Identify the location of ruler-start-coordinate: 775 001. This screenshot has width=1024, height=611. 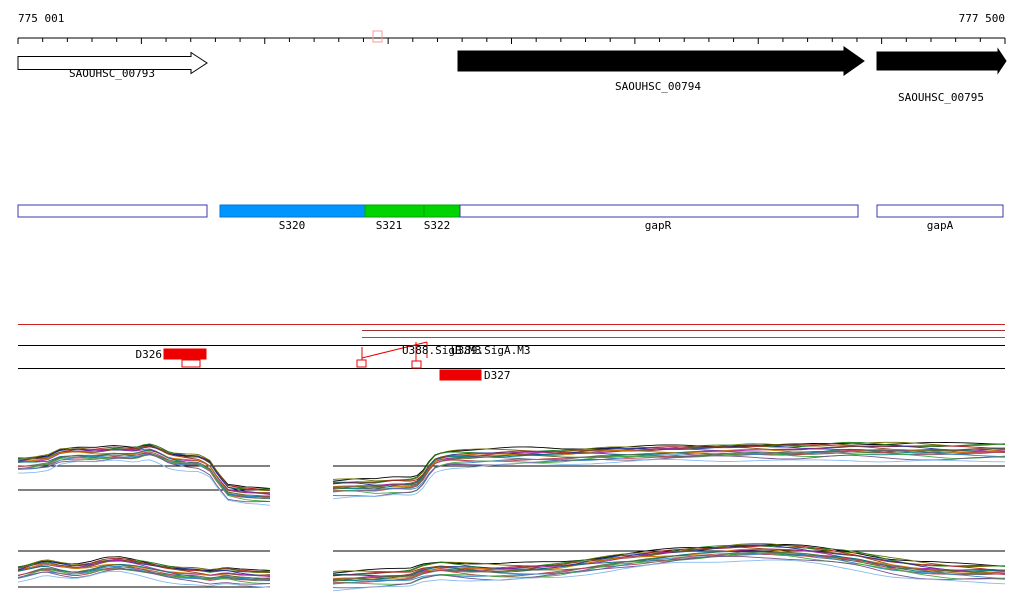
(41, 18).